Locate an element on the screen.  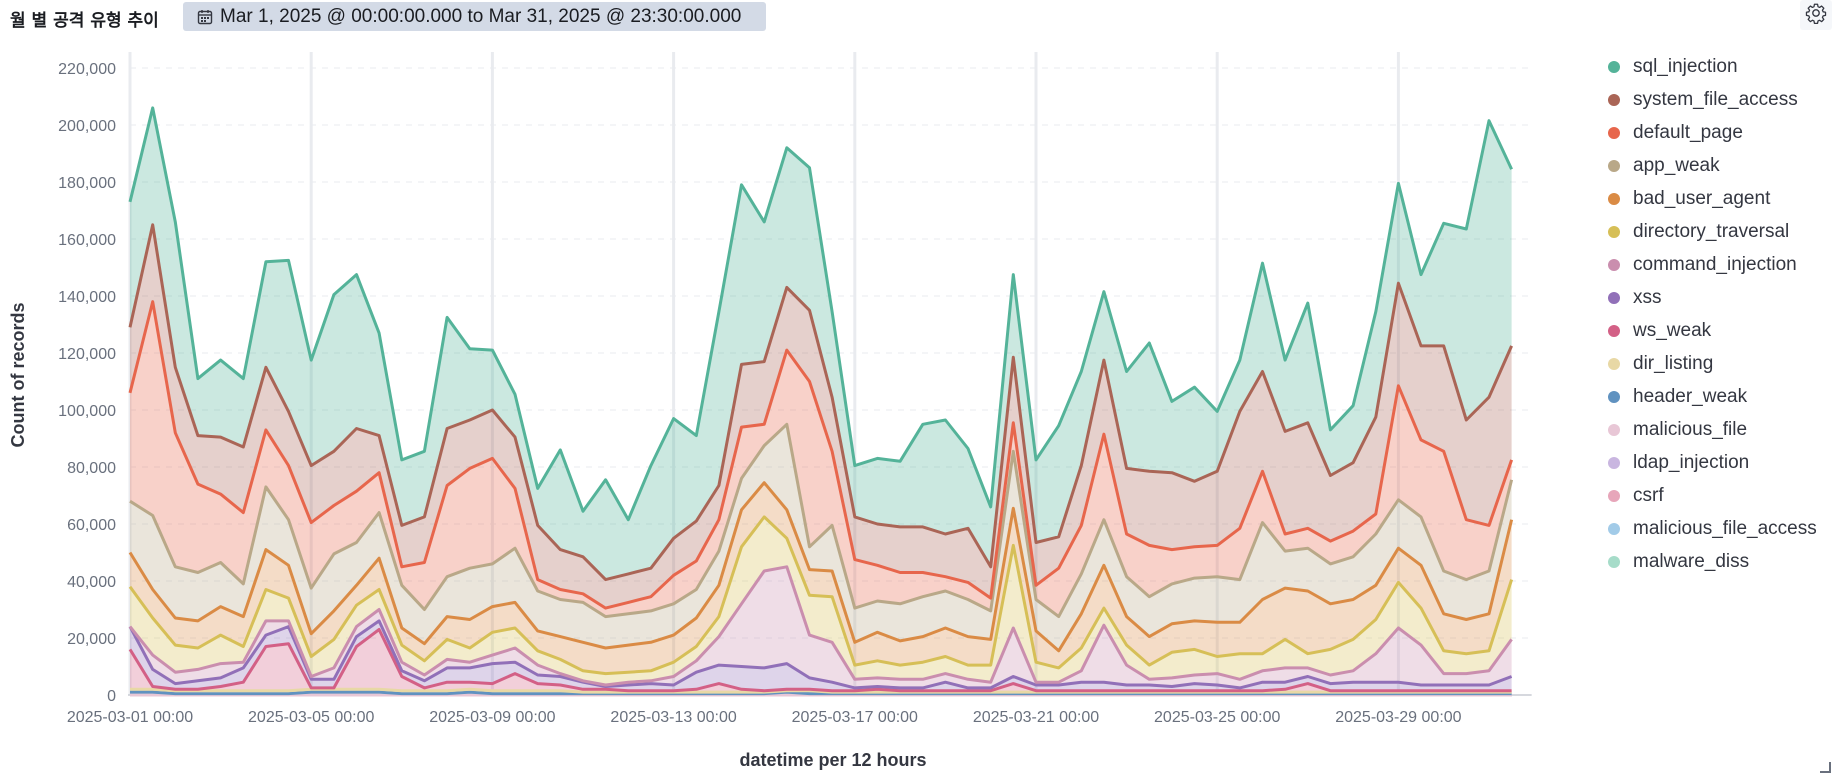
legend-item-directory-traversal: directory_traversal is located at coordinates (1708, 231).